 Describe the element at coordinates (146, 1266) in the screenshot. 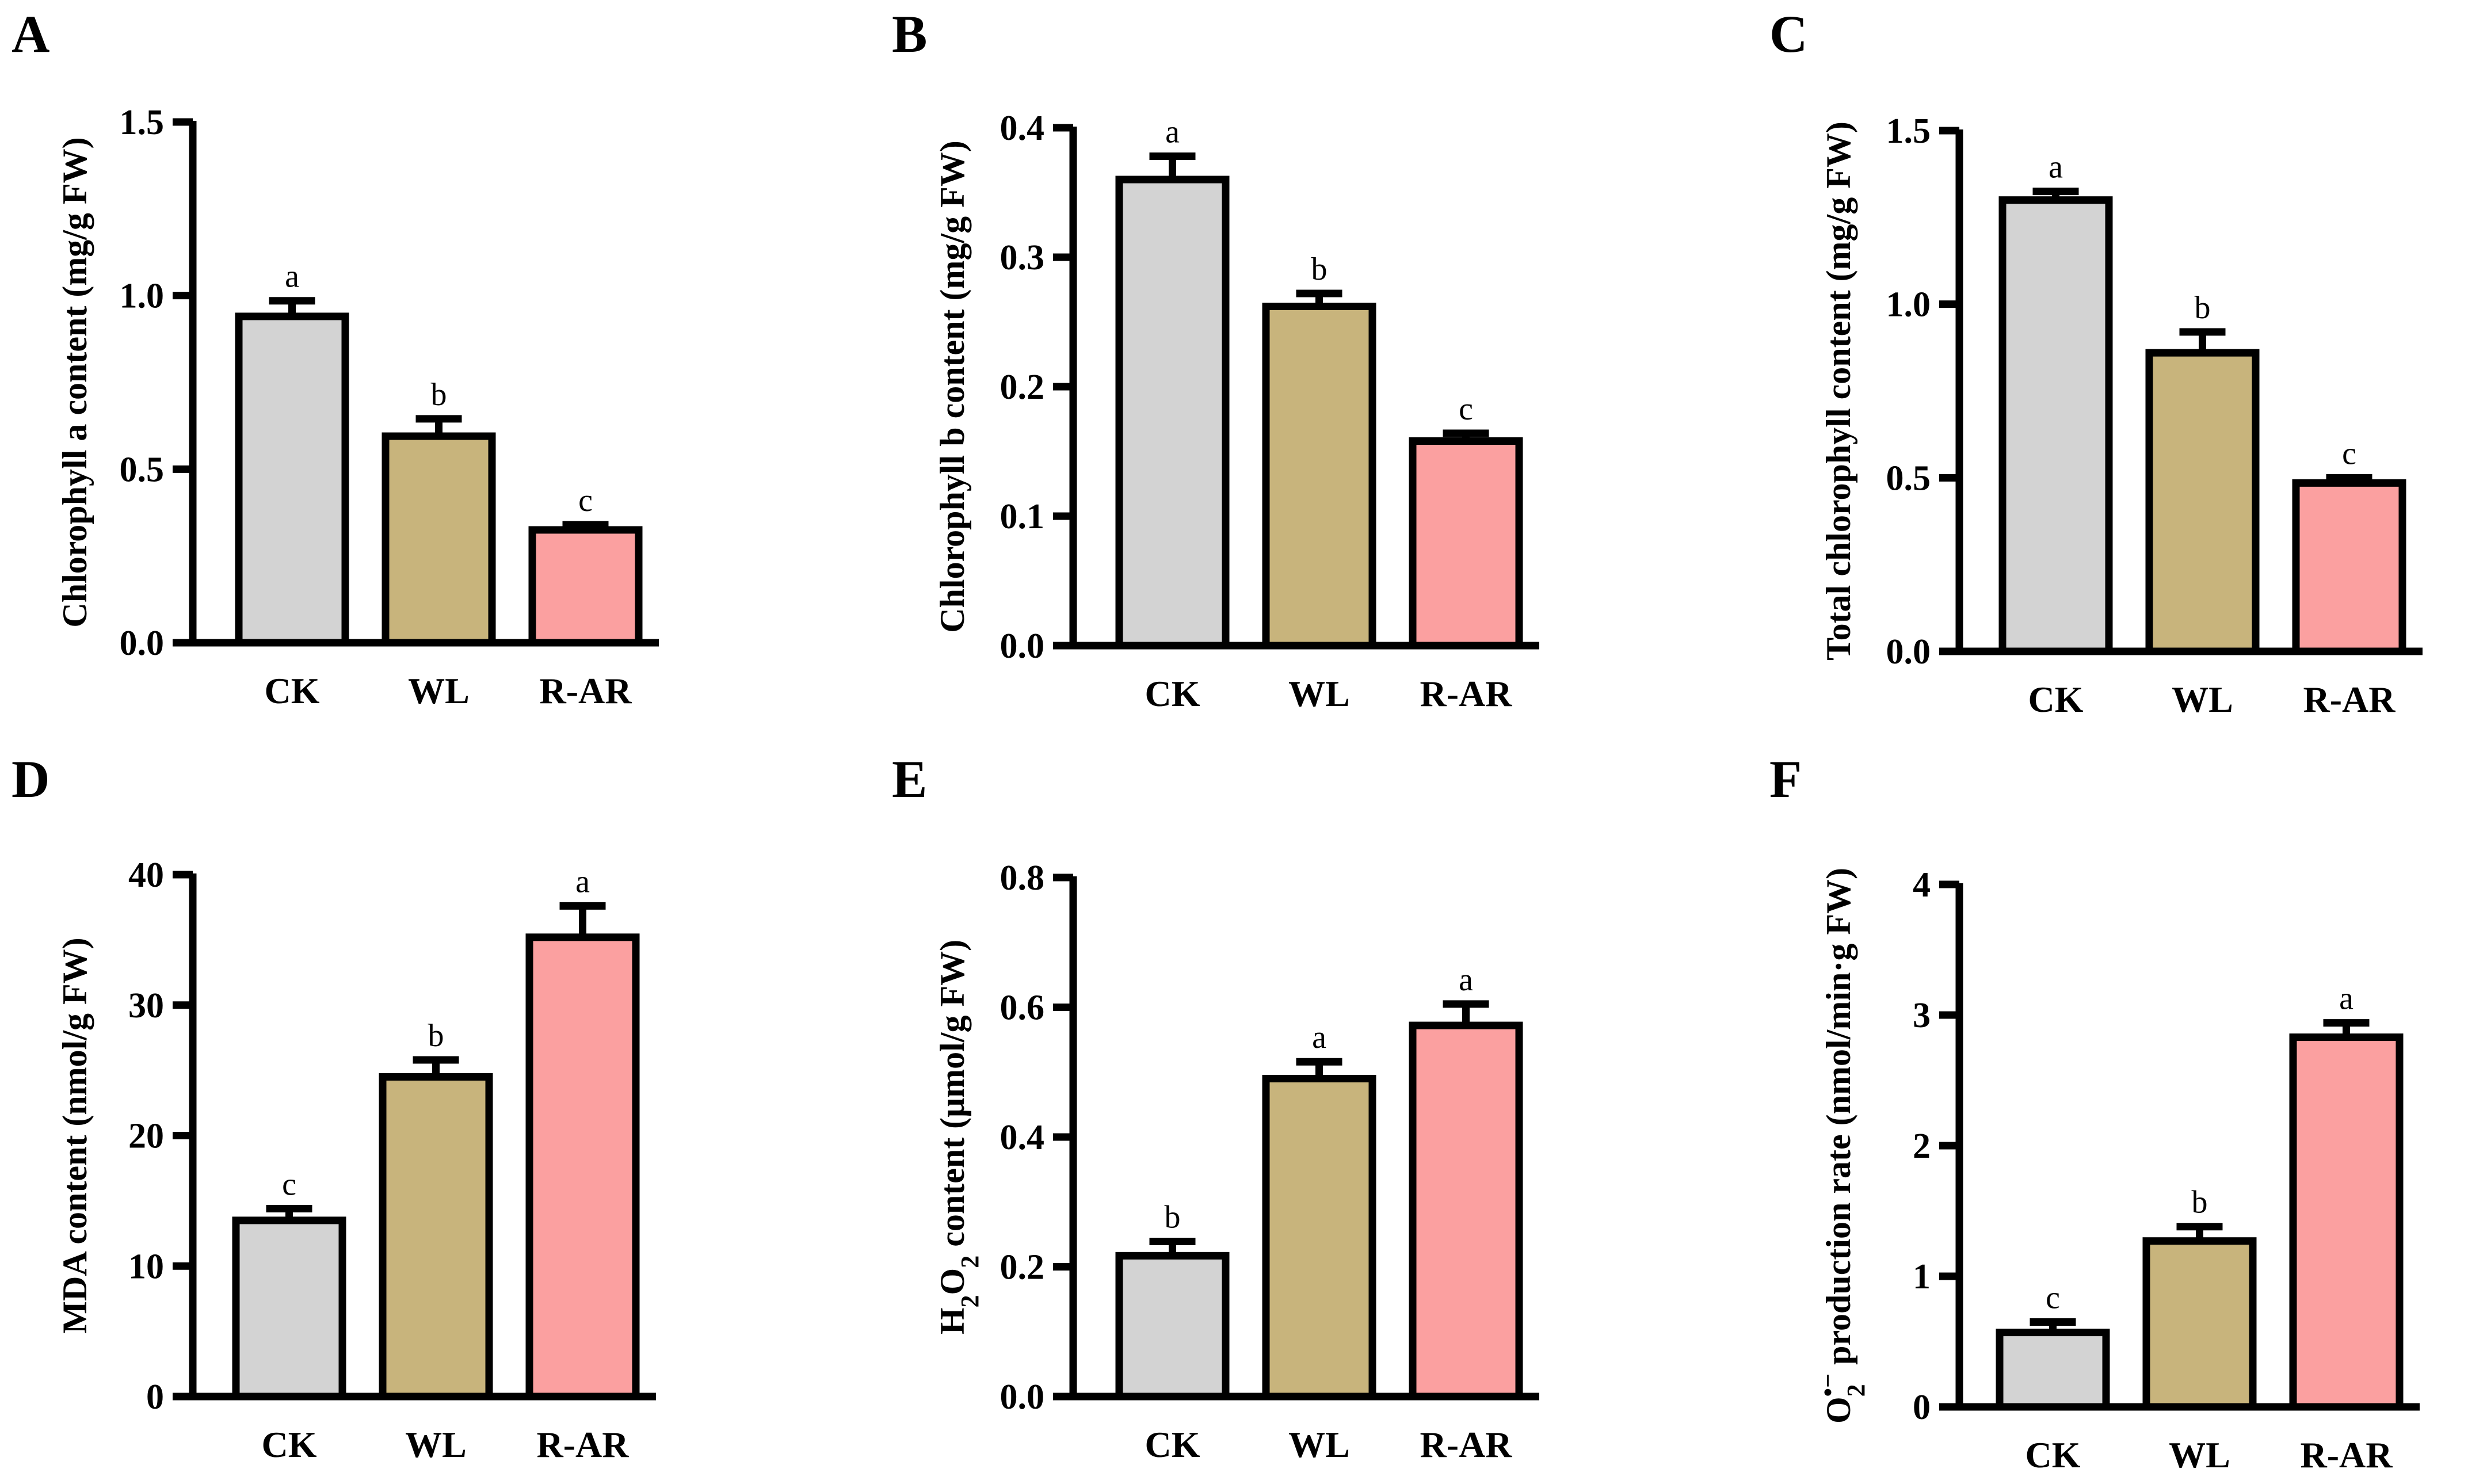

I see `y-tick-label: 10` at that location.